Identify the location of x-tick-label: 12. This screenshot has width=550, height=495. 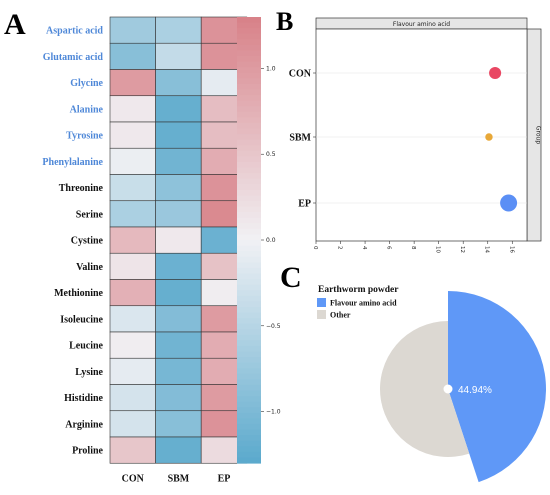
(462, 249).